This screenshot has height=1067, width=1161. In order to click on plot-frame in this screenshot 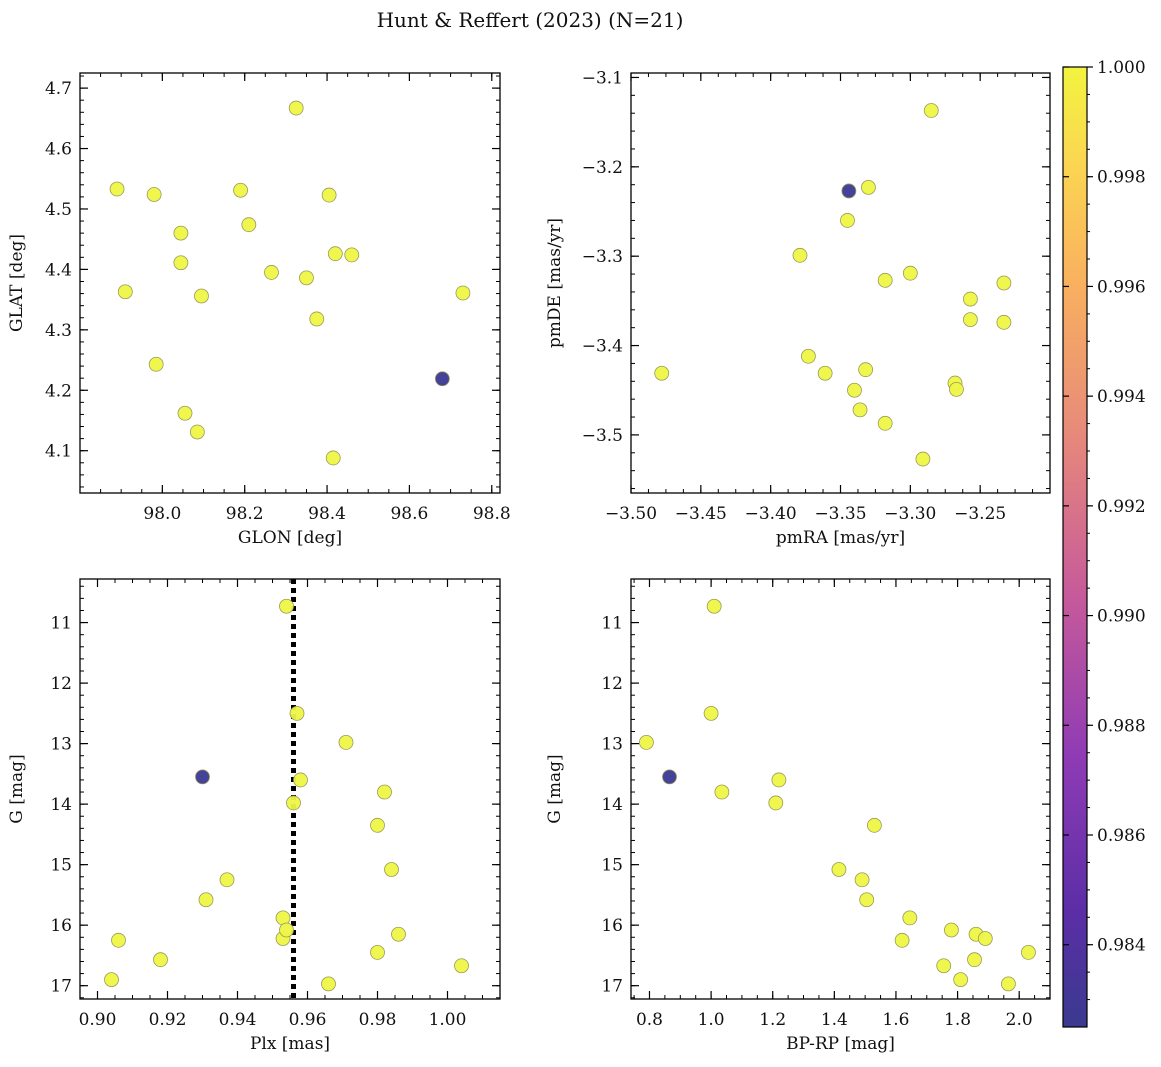, I will do `click(840, 283)`.